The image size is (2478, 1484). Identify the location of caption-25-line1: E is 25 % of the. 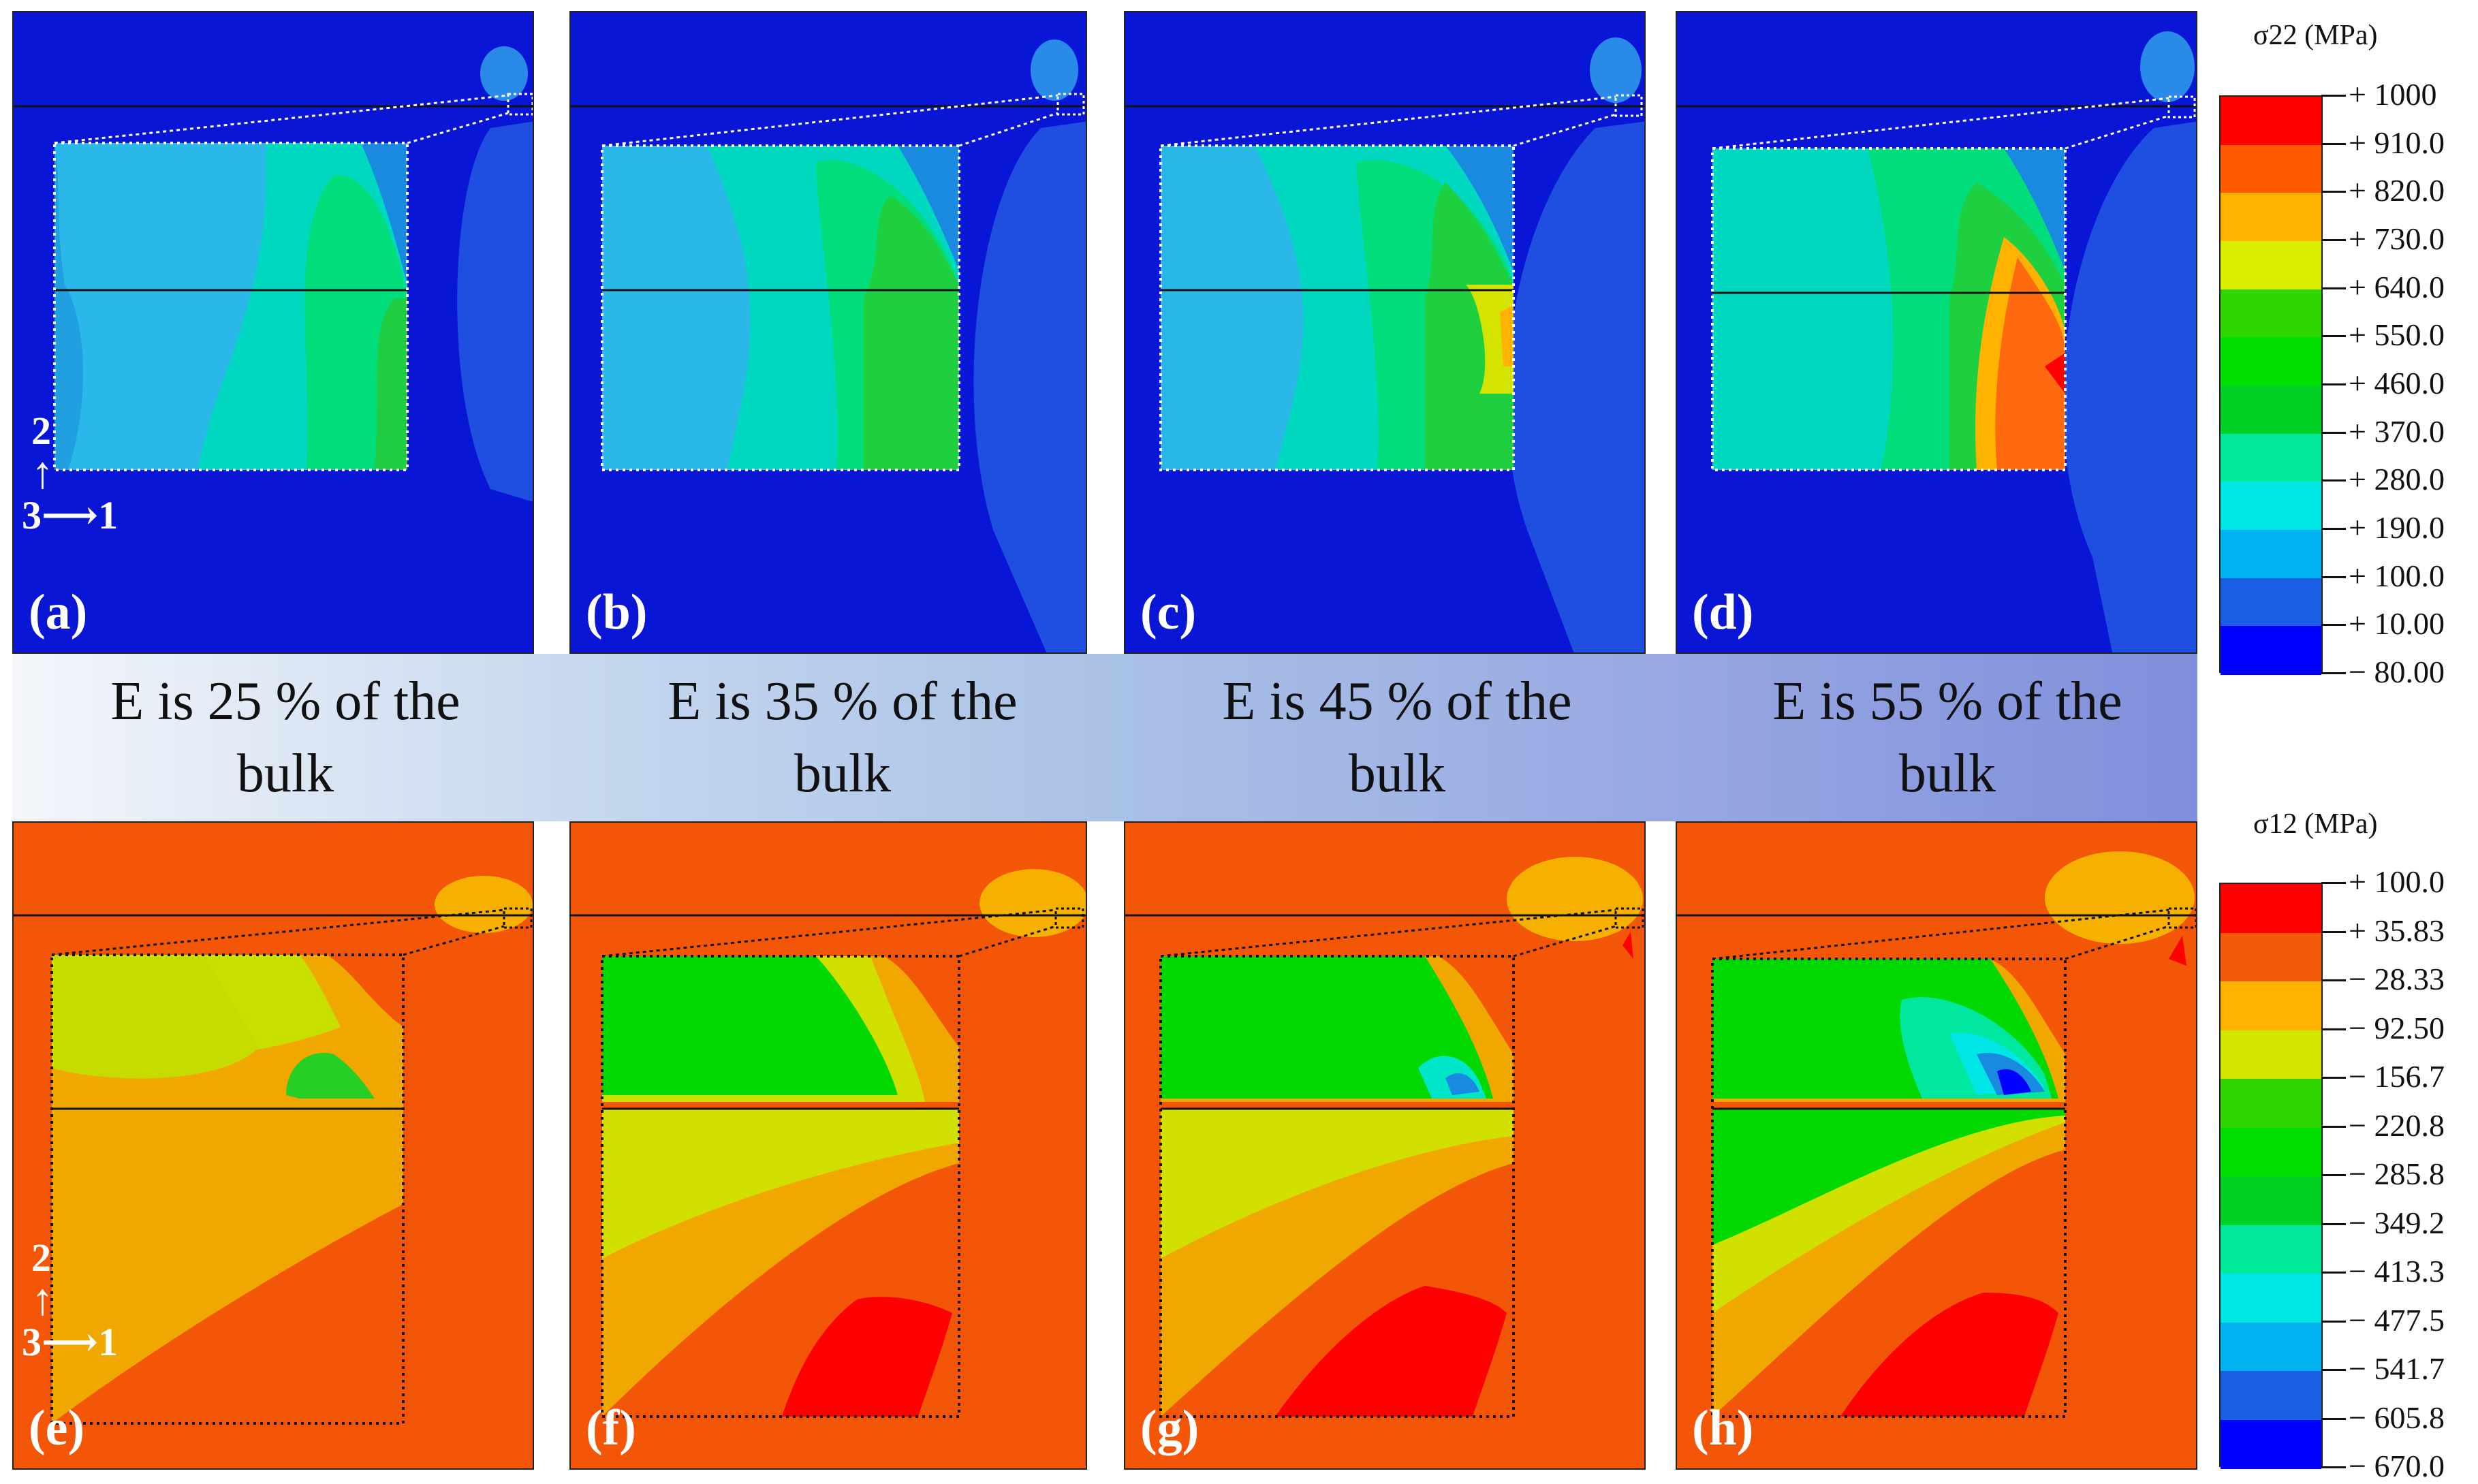
(285, 701).